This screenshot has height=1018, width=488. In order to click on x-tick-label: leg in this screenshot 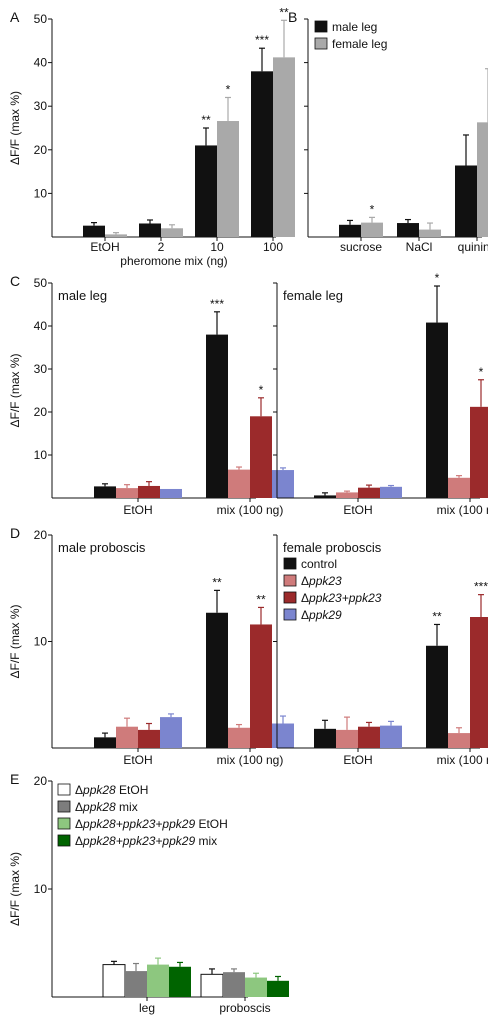, I will do `click(147, 1008)`.